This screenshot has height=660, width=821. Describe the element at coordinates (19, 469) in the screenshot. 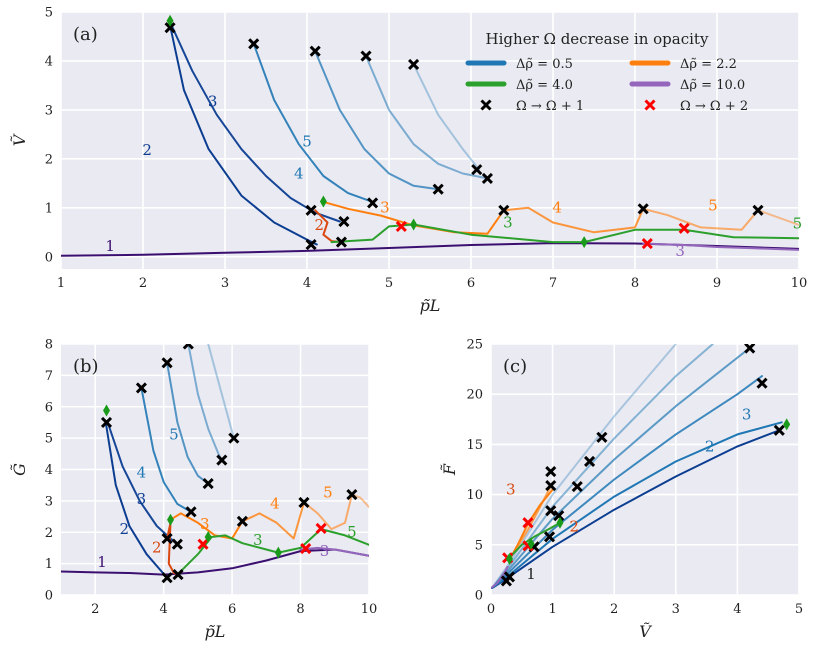

I see `y-axis-label: G̃` at that location.